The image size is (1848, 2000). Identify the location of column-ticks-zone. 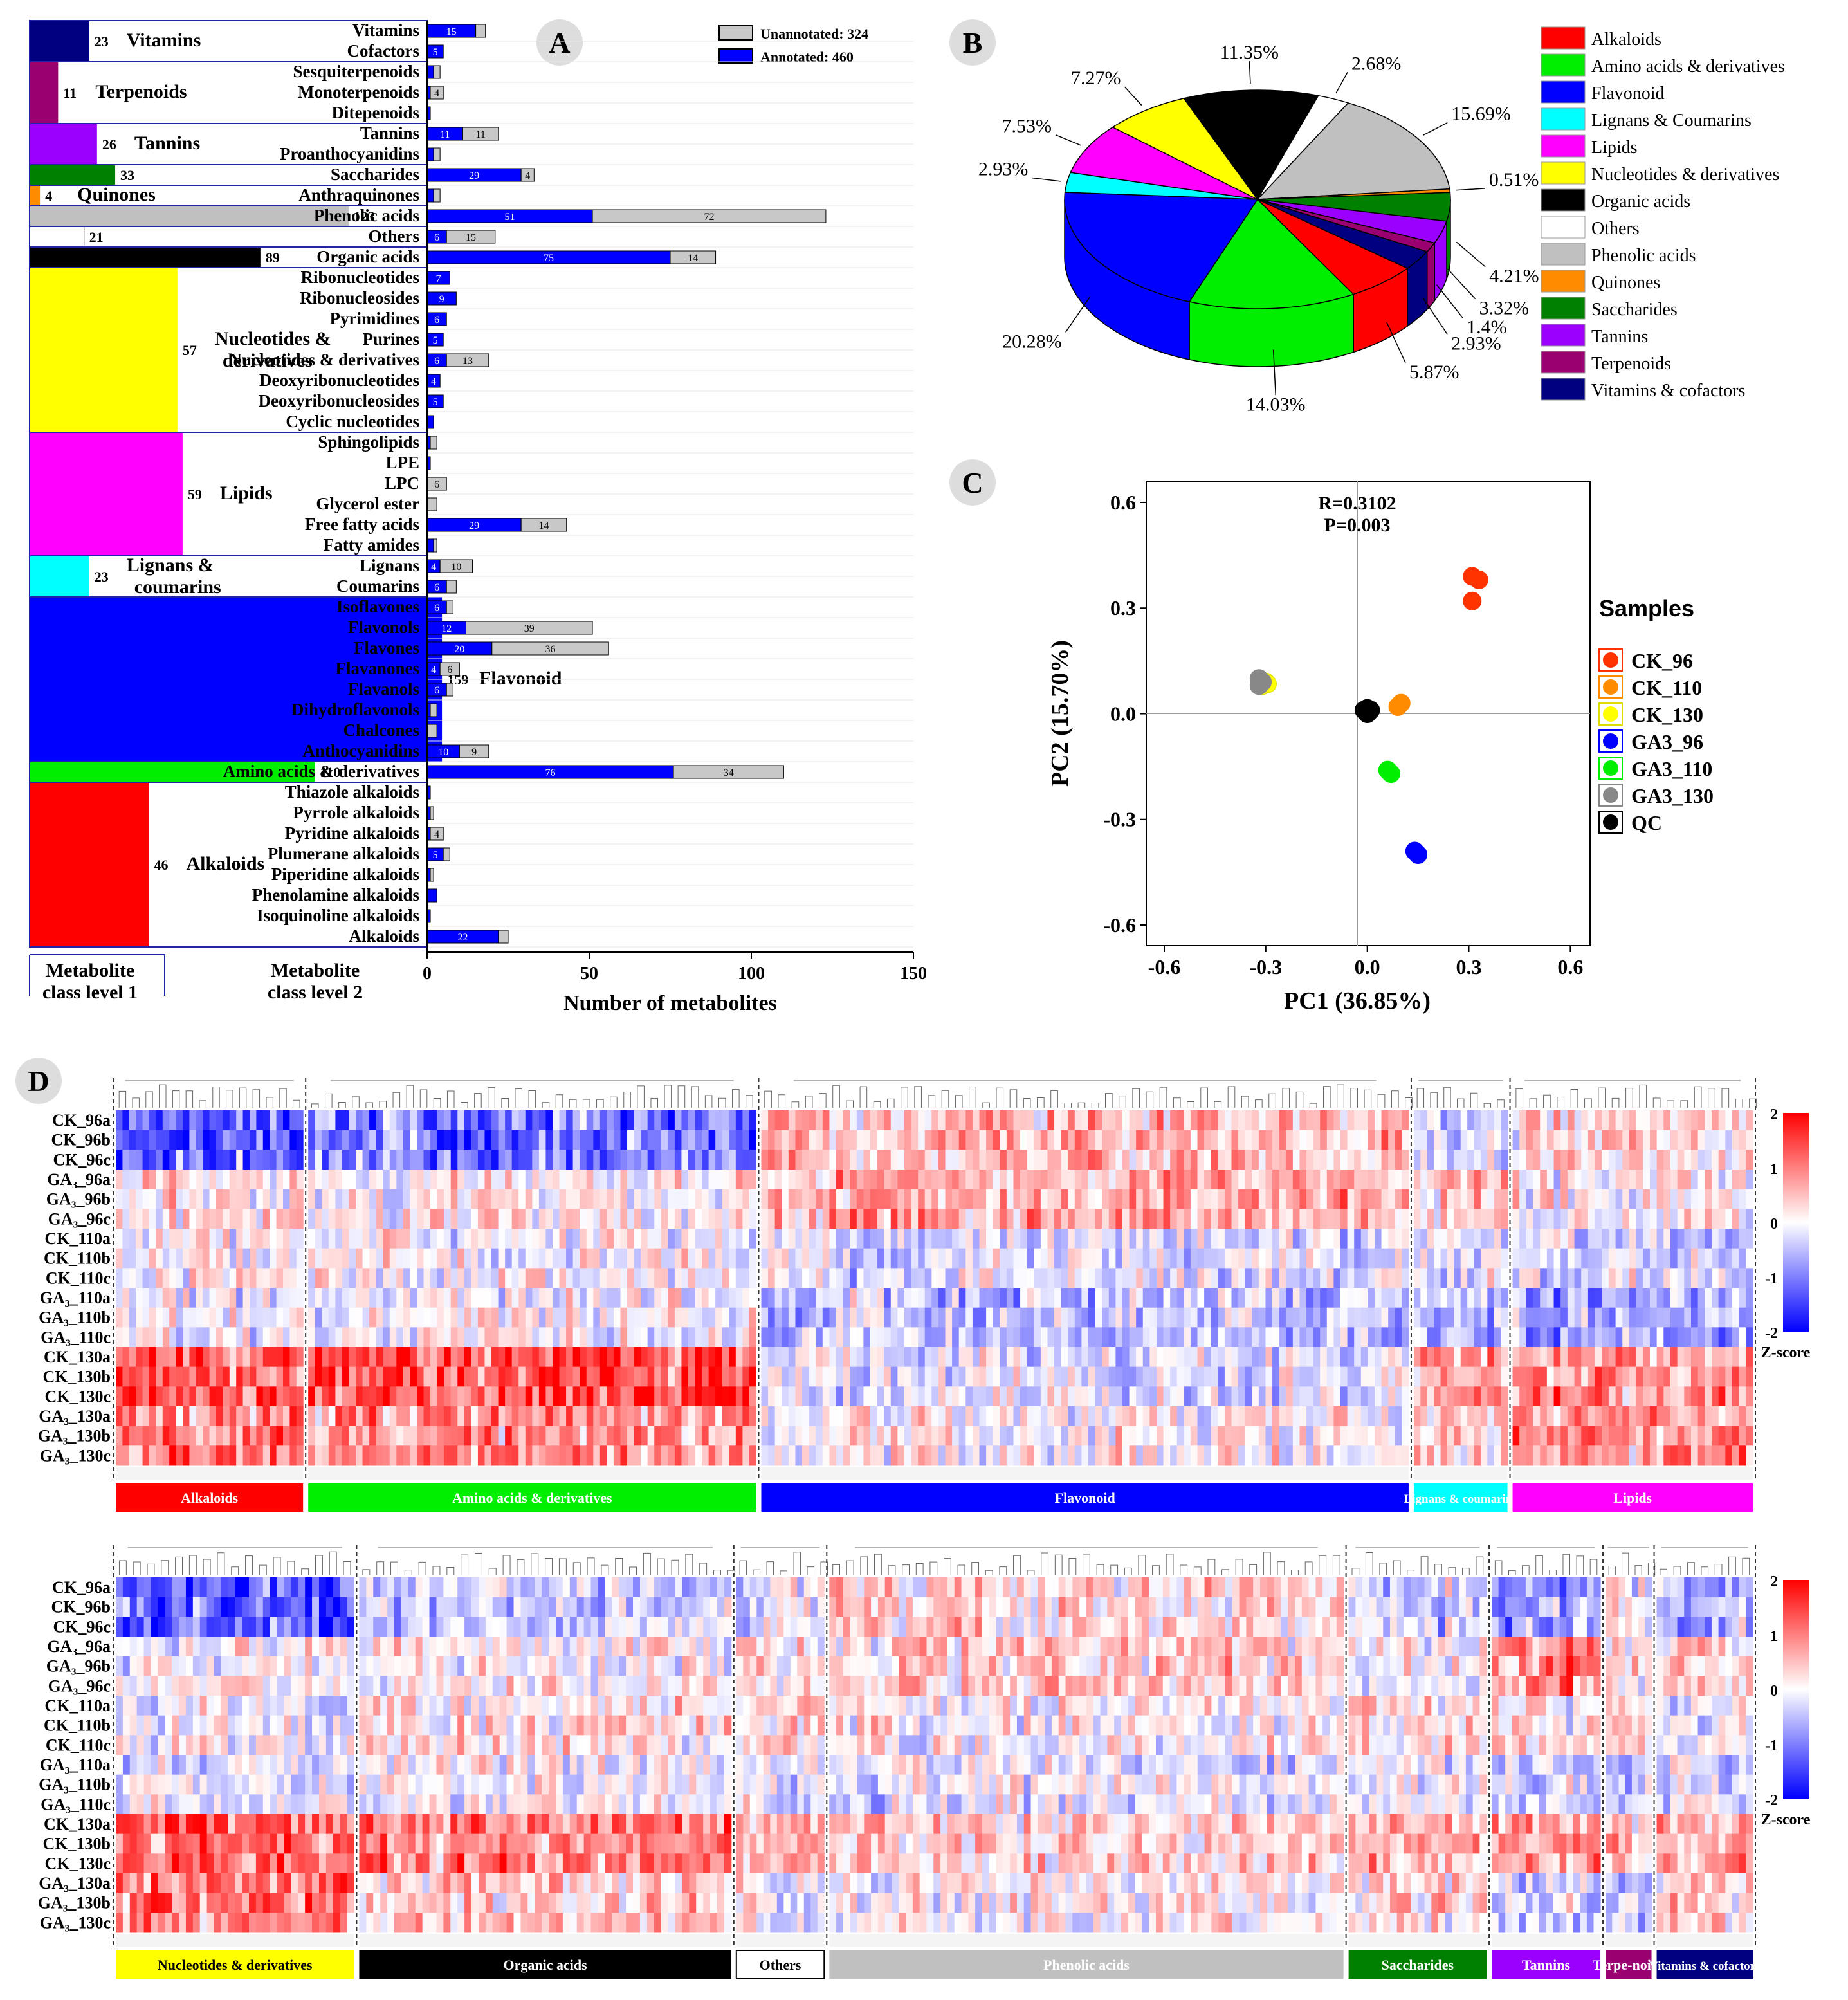
(532, 1473).